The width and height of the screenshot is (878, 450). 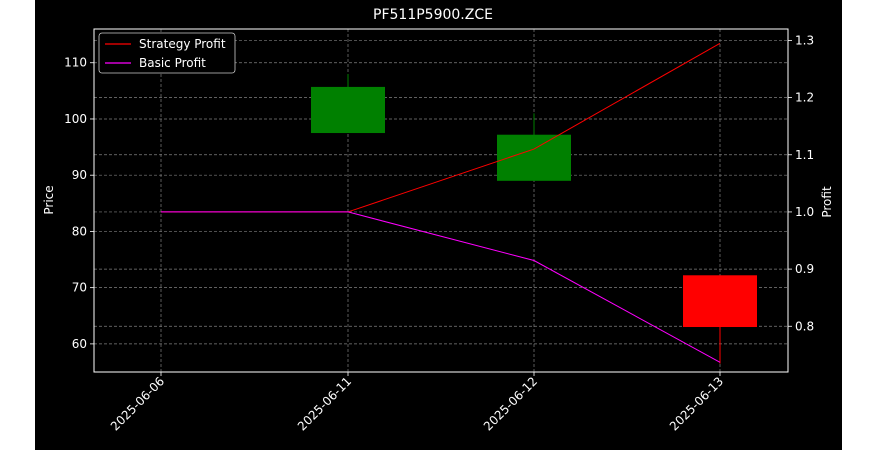 What do you see at coordinates (510, 403) in the screenshot?
I see `tick-label-x-2: 2025-06-12` at bounding box center [510, 403].